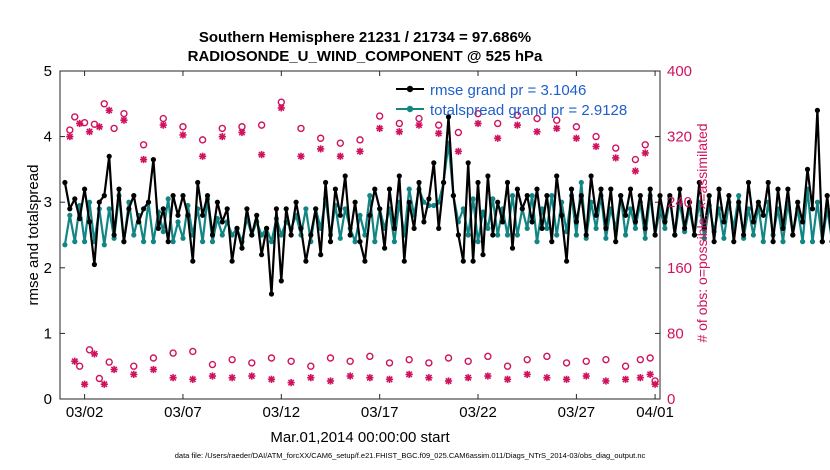  What do you see at coordinates (48, 137) in the screenshot?
I see `y-tick-label-left: 4` at bounding box center [48, 137].